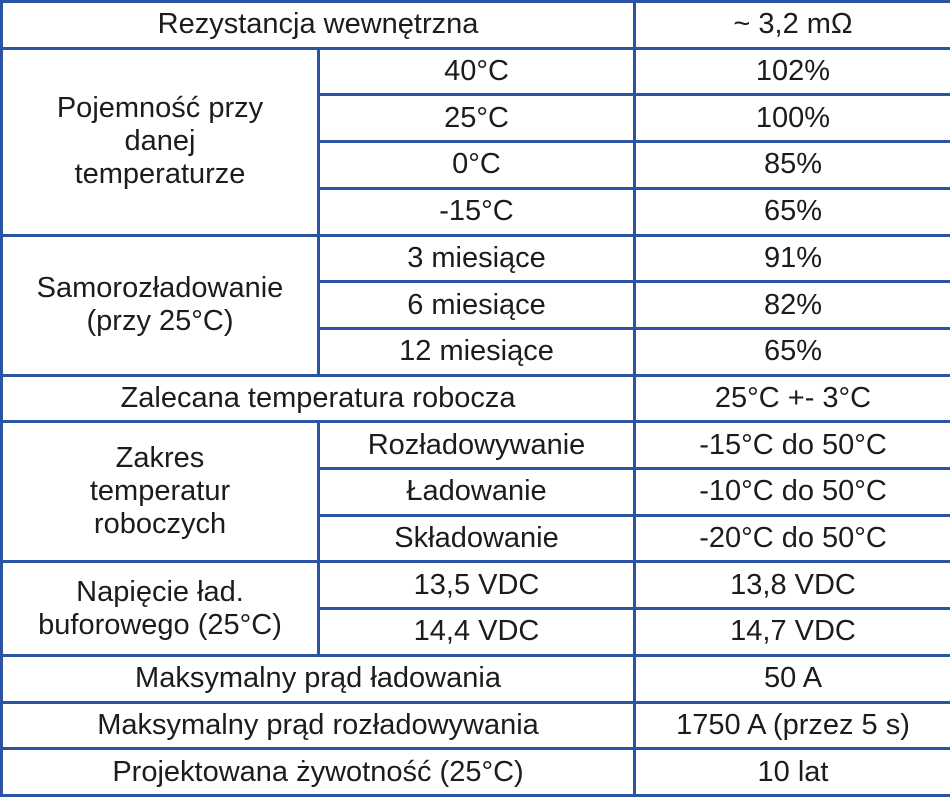 The image size is (950, 797). I want to click on row-condition: Ładowanie, so click(476, 492).